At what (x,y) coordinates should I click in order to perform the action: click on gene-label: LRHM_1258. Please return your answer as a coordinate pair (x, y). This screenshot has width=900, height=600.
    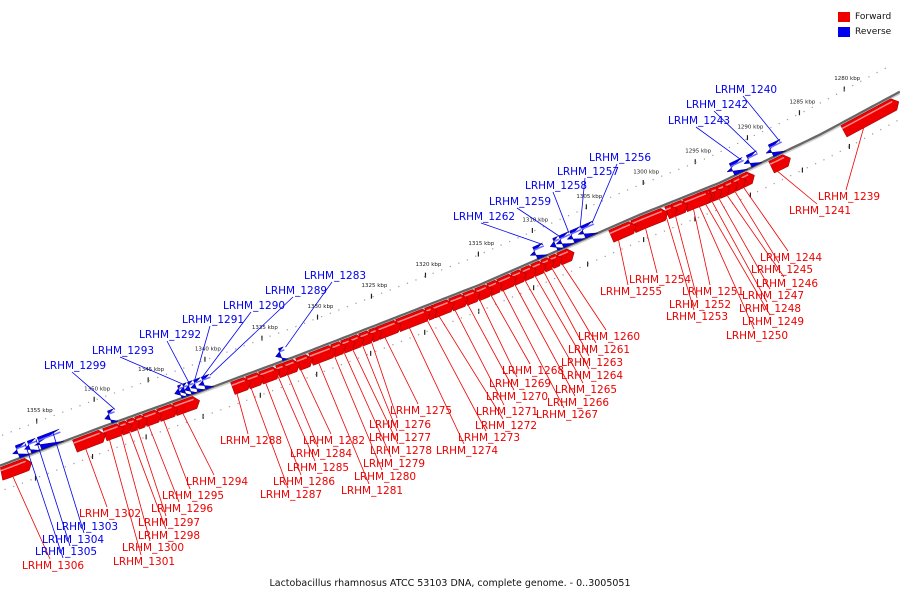
    Looking at the image, I should click on (556, 186).